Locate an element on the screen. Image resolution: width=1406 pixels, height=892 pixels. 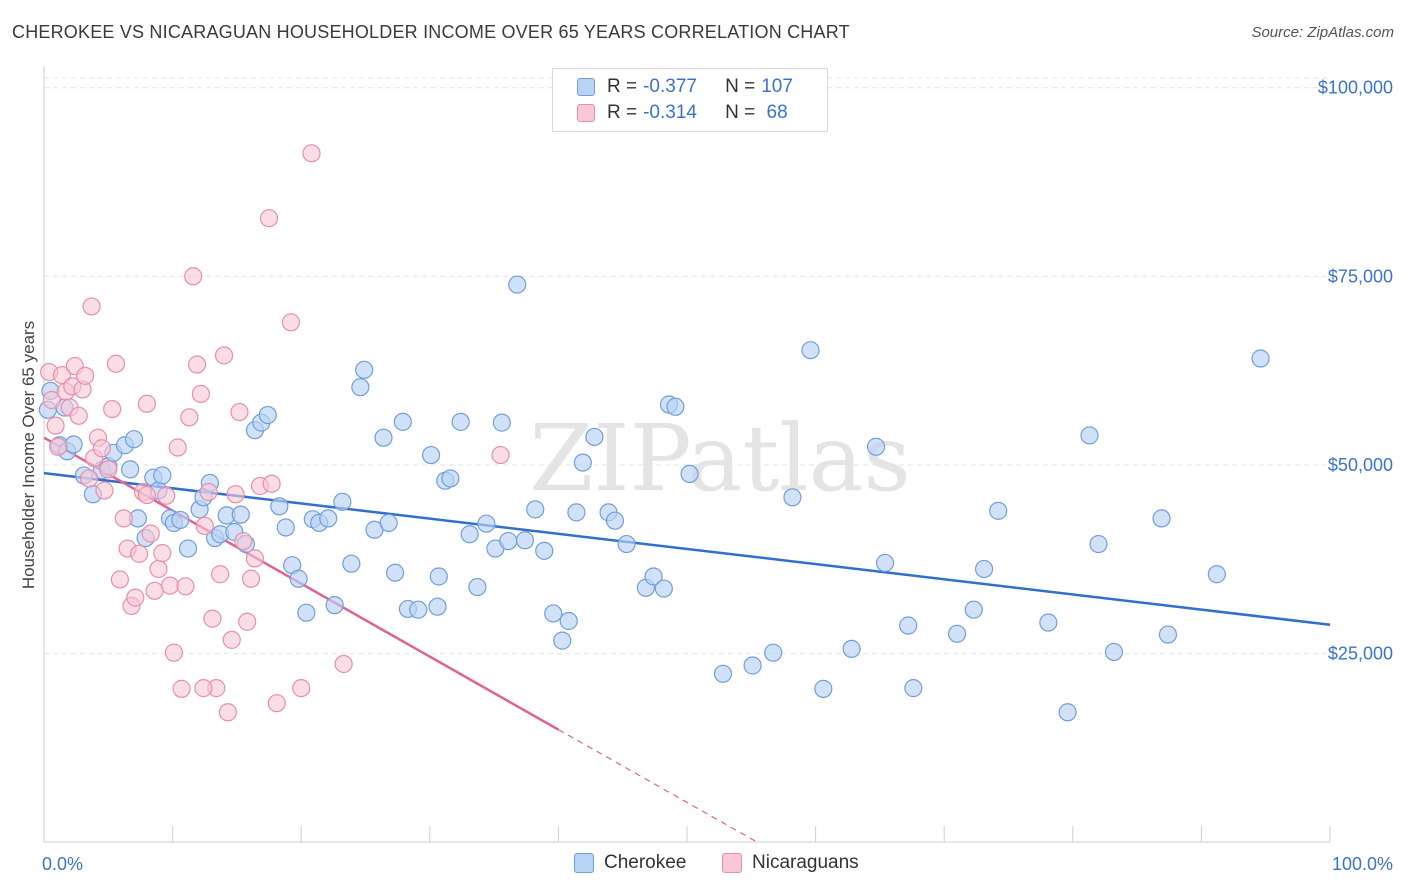
x-tick-label: 100.0% is located at coordinates (1362, 864).